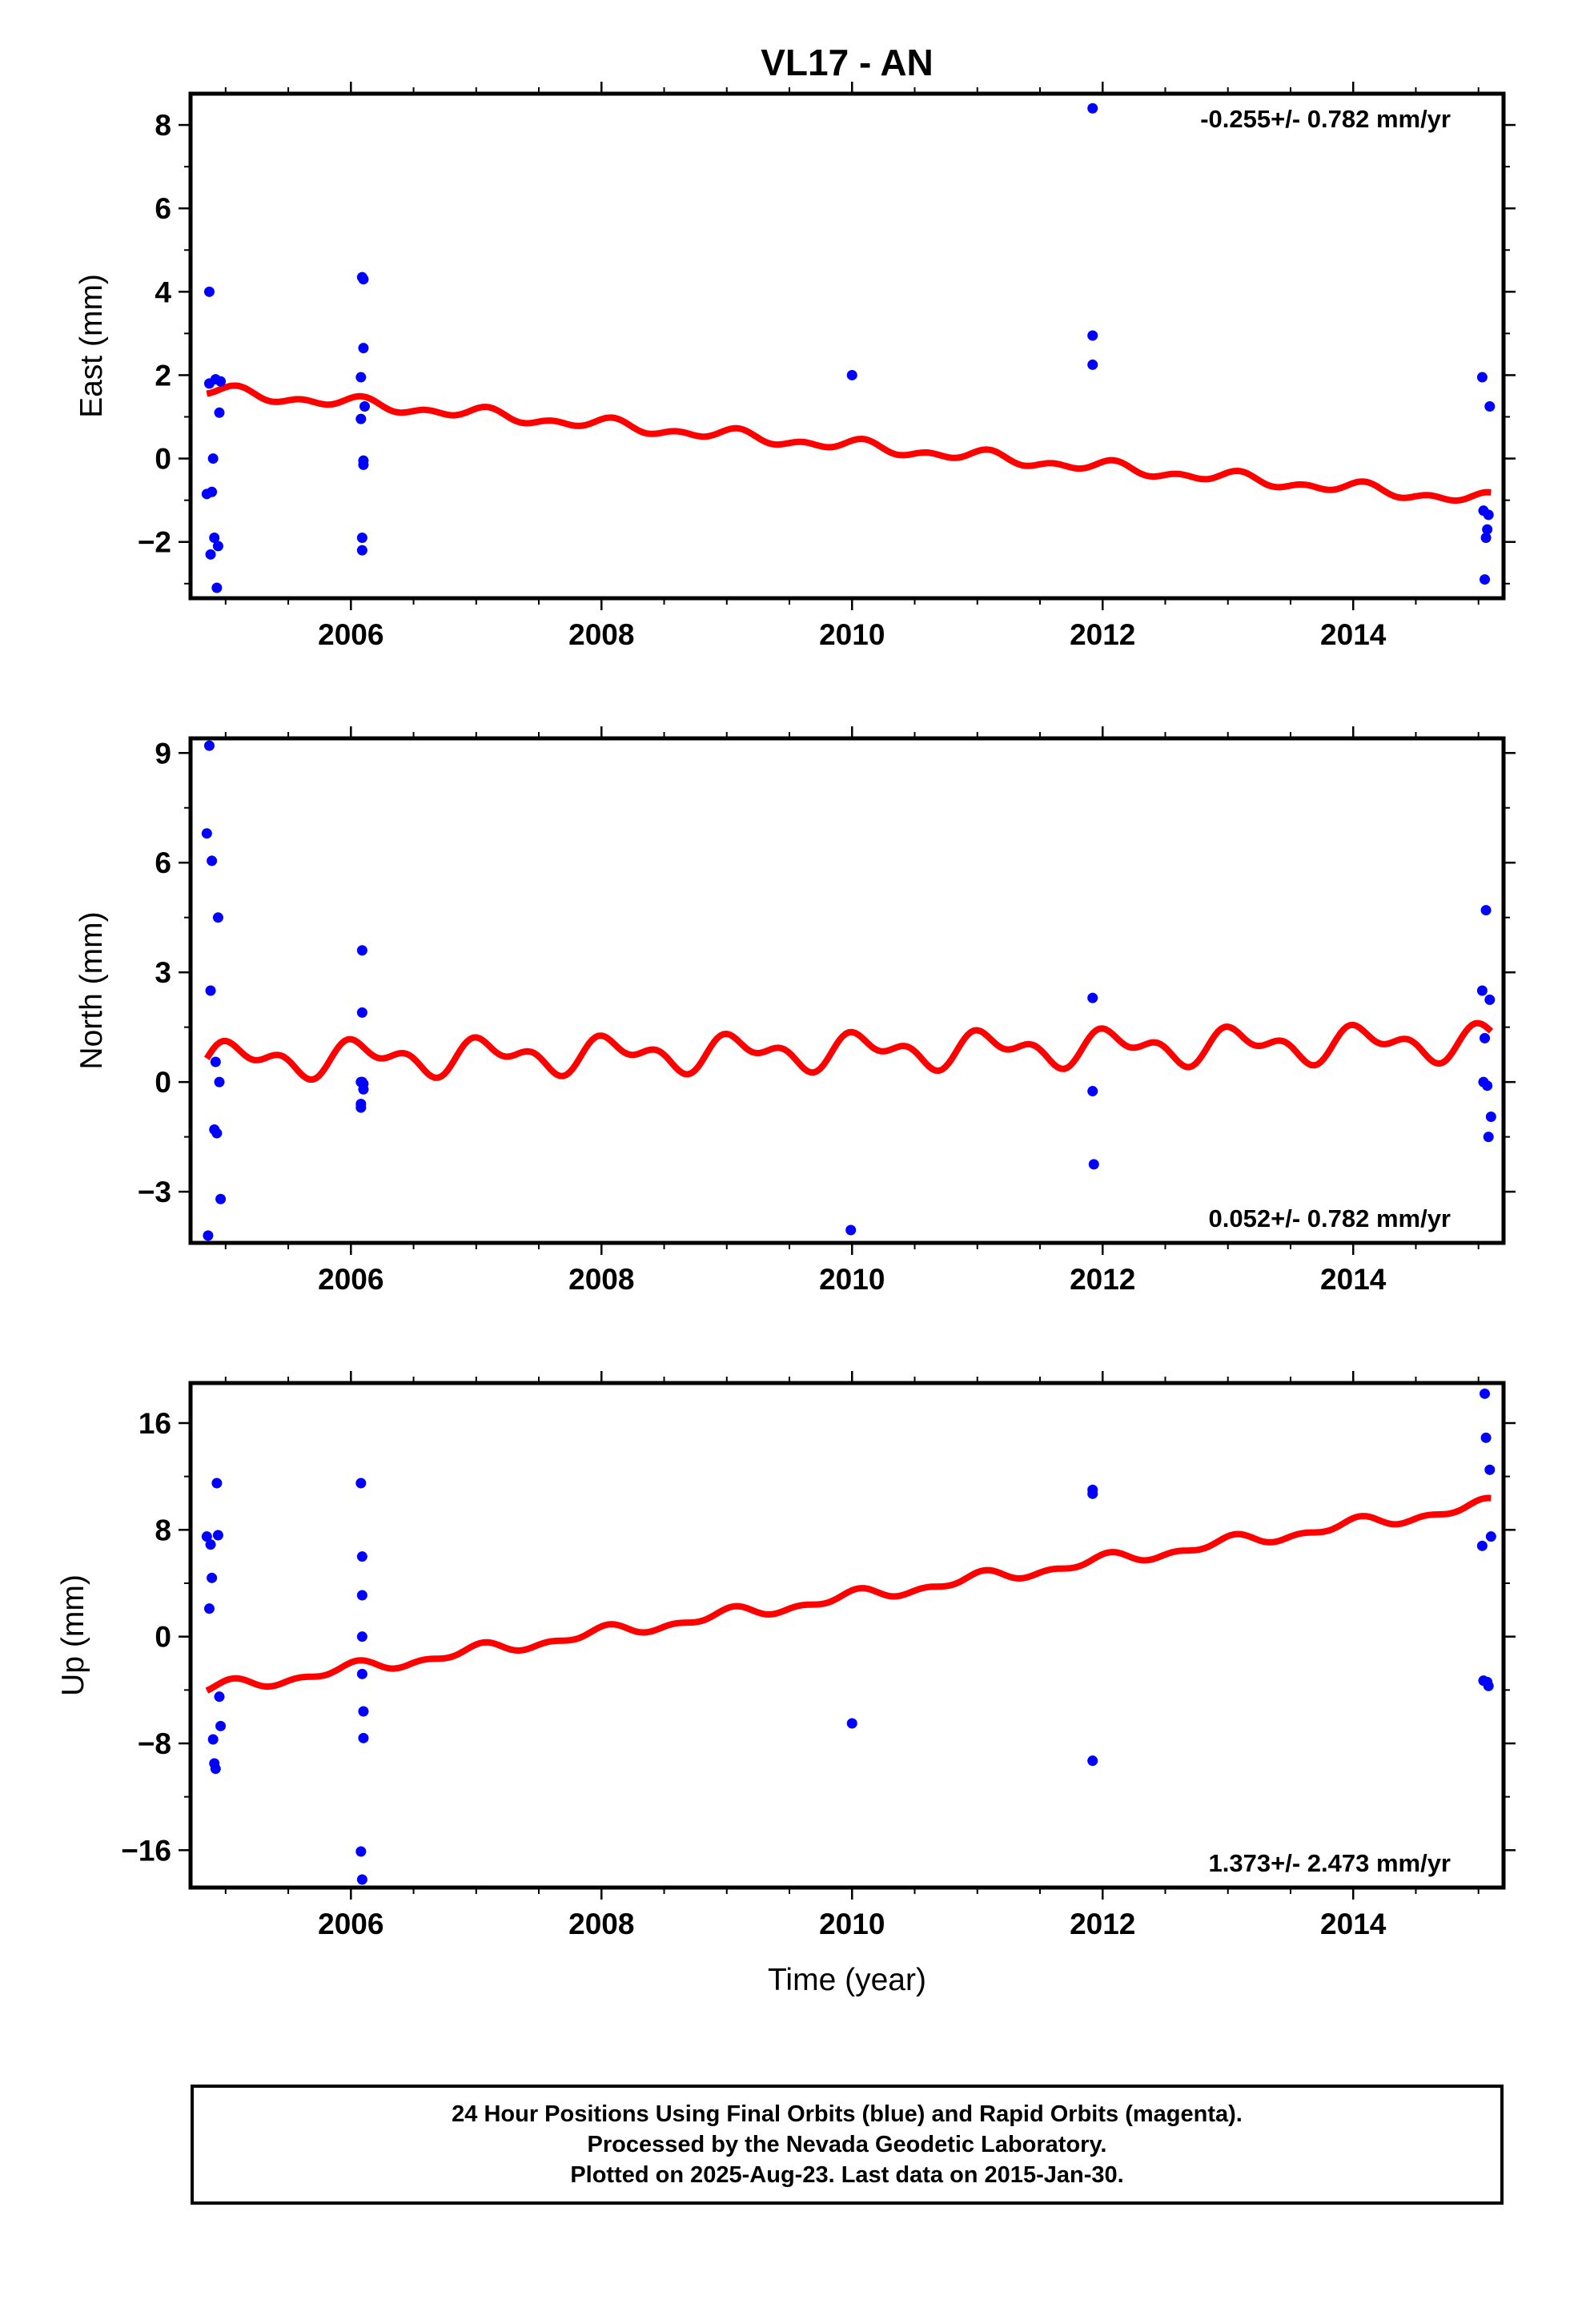  Describe the element at coordinates (847, 1980) in the screenshot. I see `x-axis-label: Time (year)` at that location.